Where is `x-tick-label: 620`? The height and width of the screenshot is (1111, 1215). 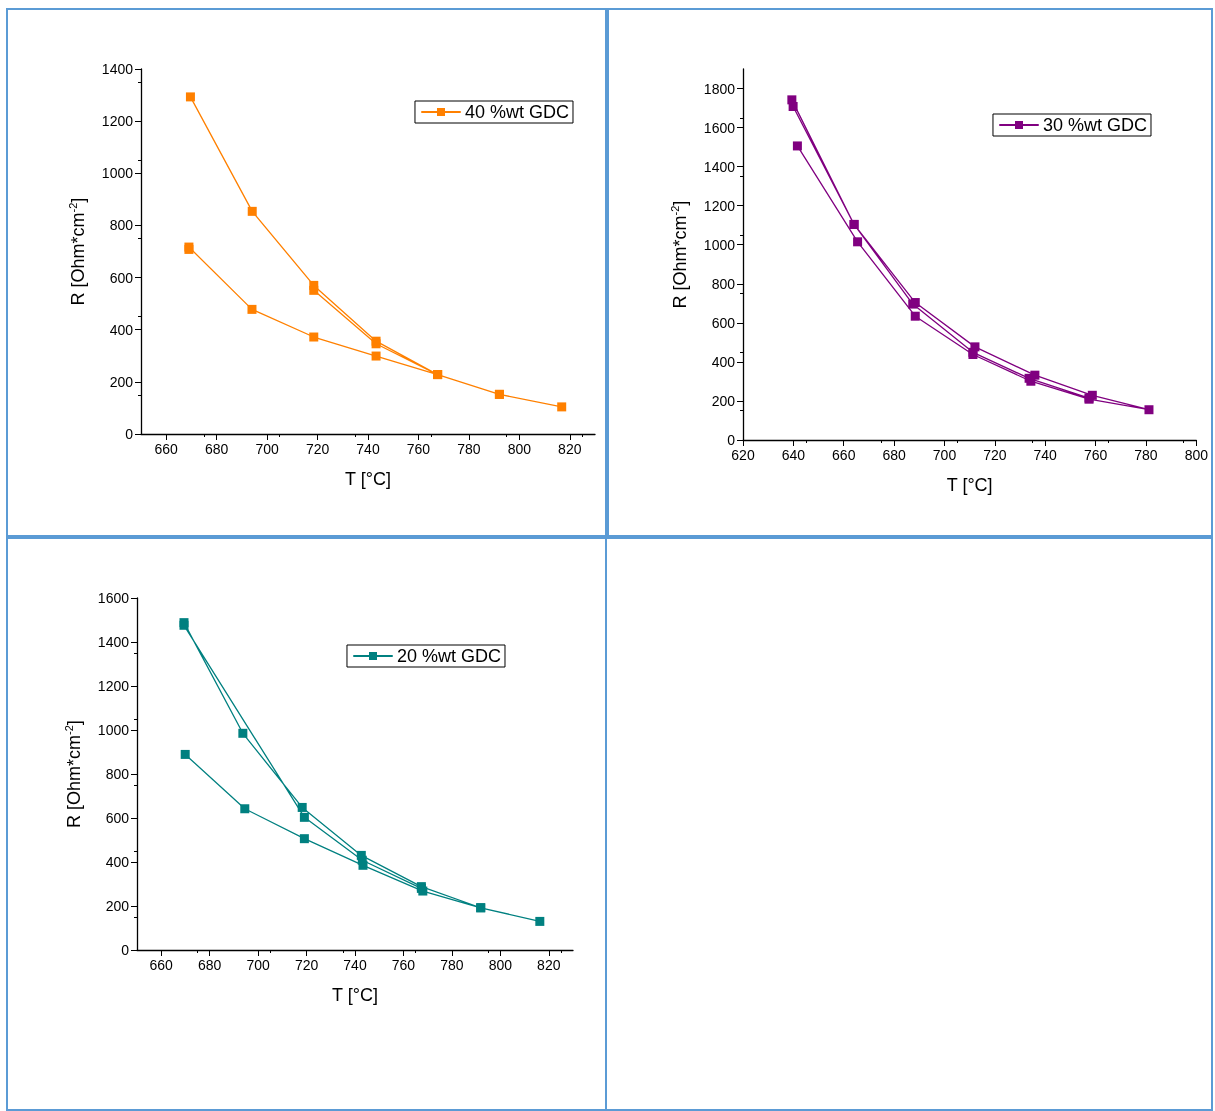 x-tick-label: 620 is located at coordinates (743, 455).